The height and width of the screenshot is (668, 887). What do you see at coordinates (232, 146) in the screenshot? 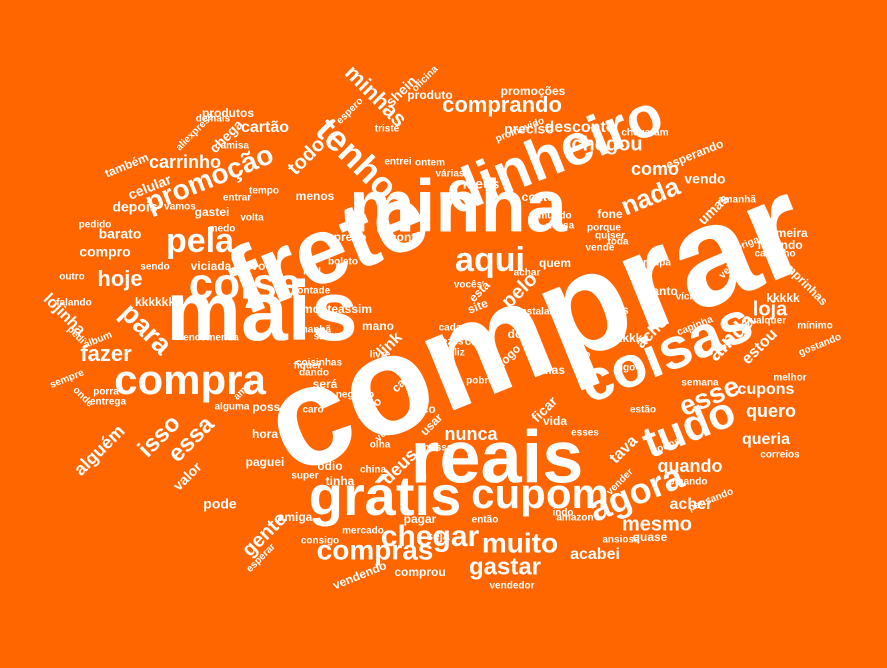
I see `cloud-word: camisa` at bounding box center [232, 146].